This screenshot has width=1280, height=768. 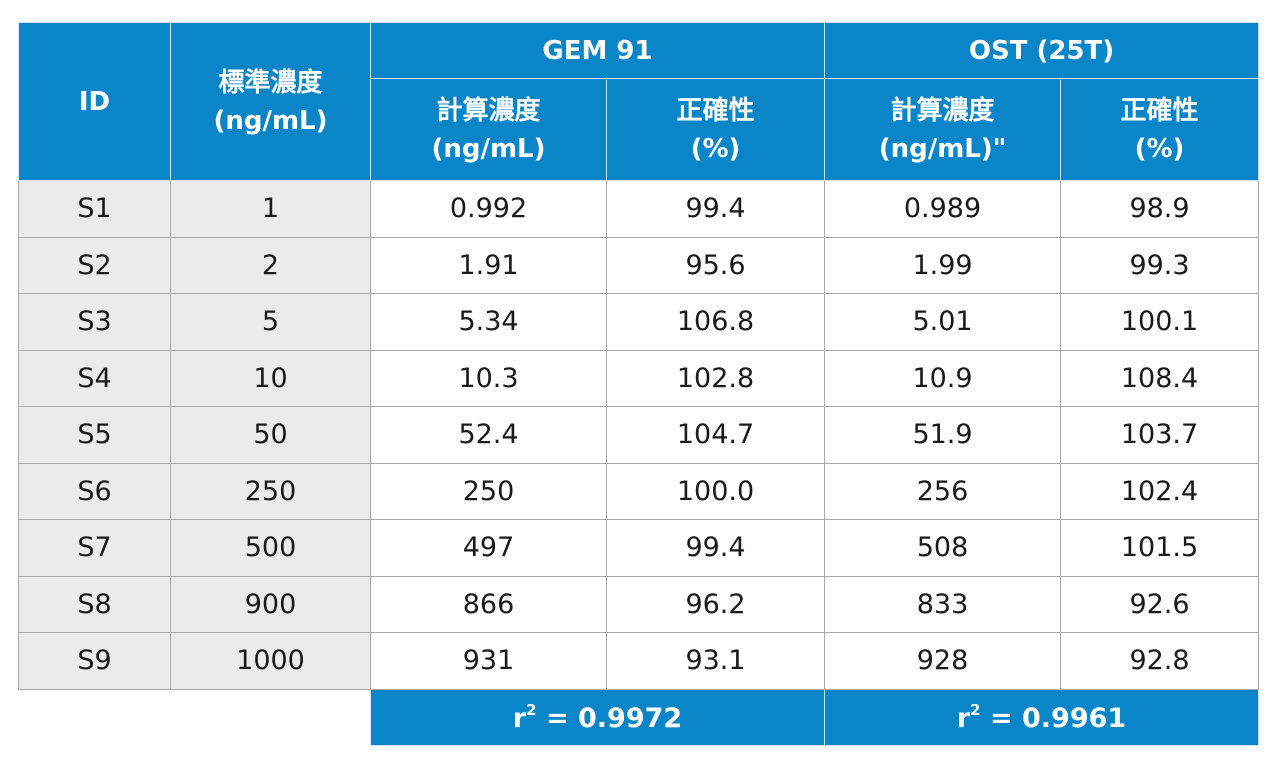 I want to click on row-ost-acc-cell: 103.7, so click(x=1159, y=435).